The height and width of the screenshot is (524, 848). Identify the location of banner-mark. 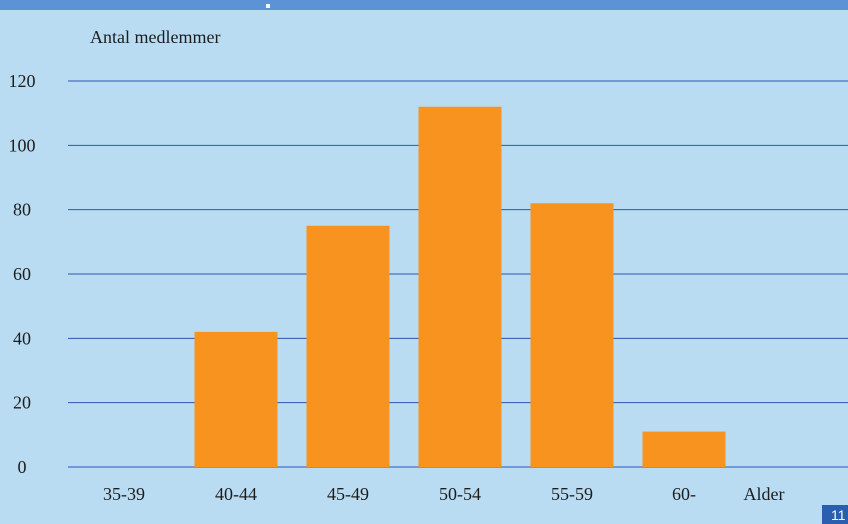
(268, 6).